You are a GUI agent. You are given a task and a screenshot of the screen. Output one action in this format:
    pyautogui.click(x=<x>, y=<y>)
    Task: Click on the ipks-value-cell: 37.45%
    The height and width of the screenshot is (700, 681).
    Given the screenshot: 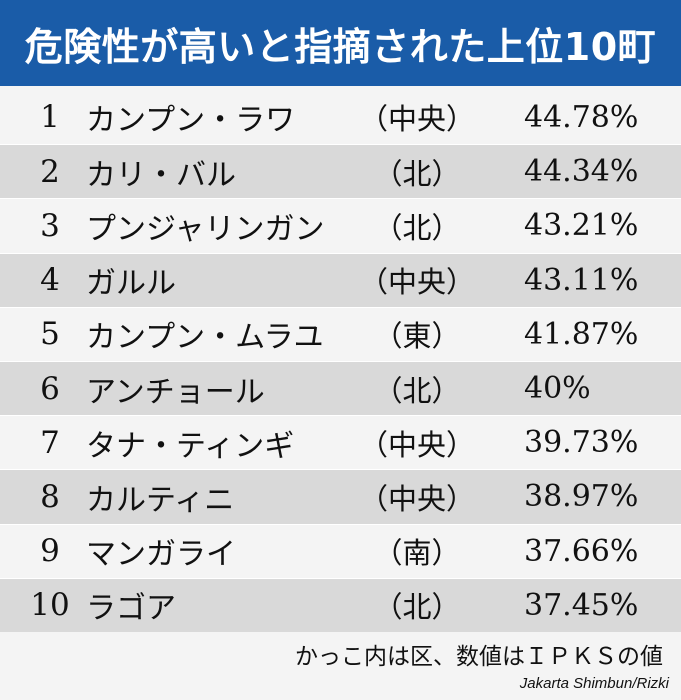 What is the action you would take?
    pyautogui.click(x=581, y=605)
    